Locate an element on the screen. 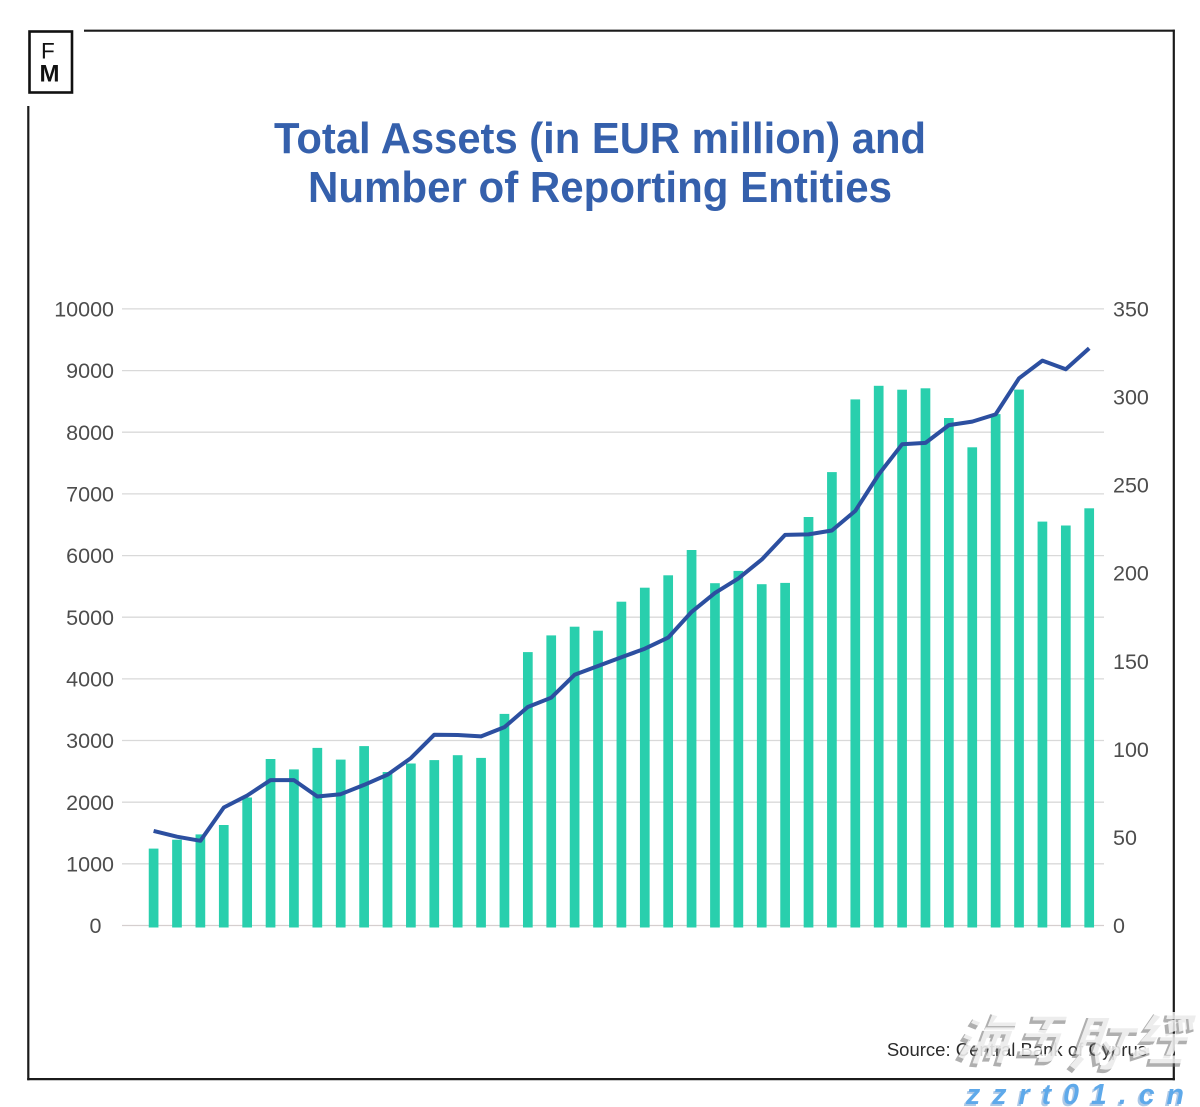  svg-text: 8000 is located at coordinates (90, 433).